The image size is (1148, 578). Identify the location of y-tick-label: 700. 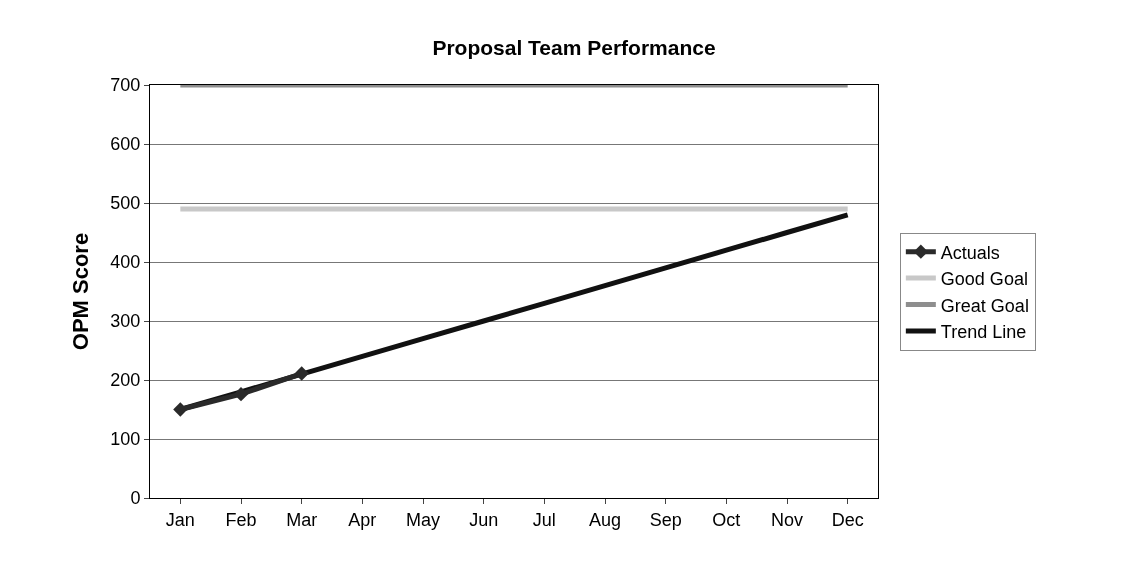
(125, 85).